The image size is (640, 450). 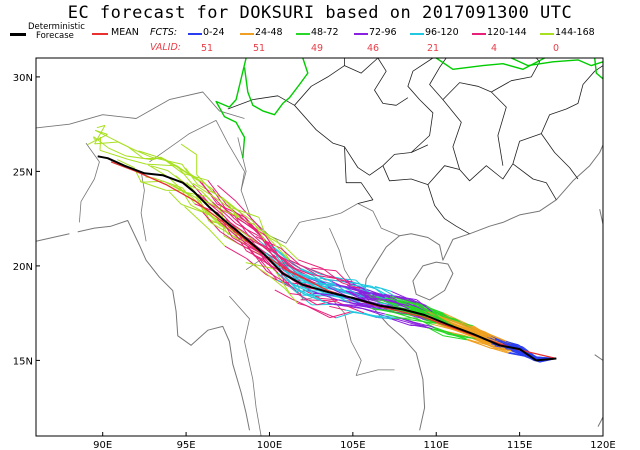 What do you see at coordinates (164, 32) in the screenshot?
I see `legend-fcts-label: FCTS:` at bounding box center [164, 32].